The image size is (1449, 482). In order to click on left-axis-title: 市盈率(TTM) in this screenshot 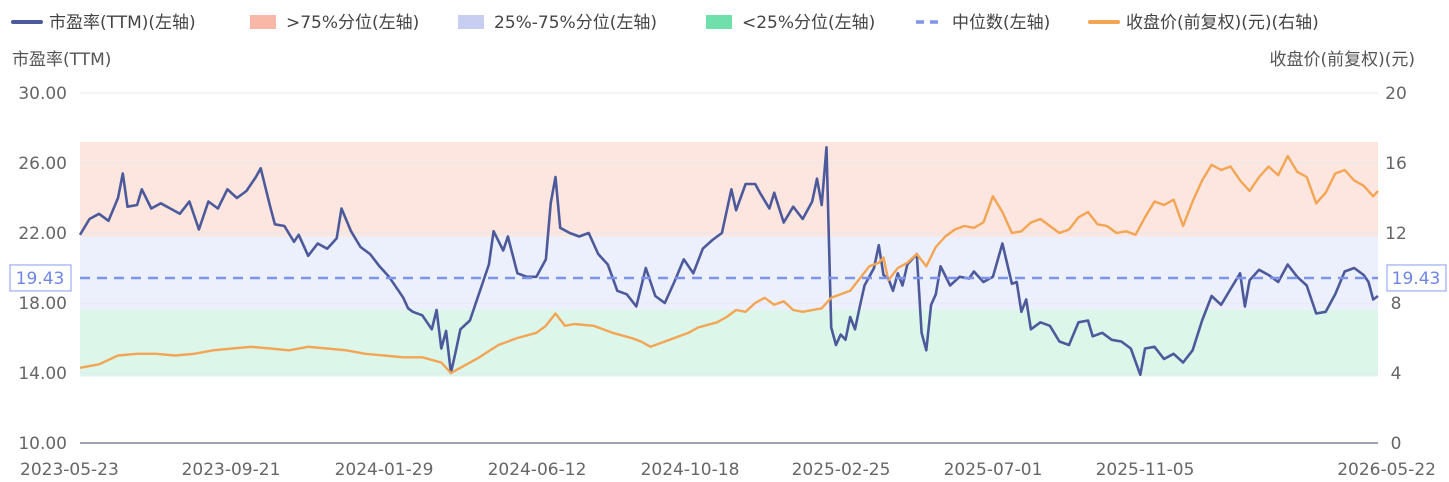, I will do `click(61, 60)`.